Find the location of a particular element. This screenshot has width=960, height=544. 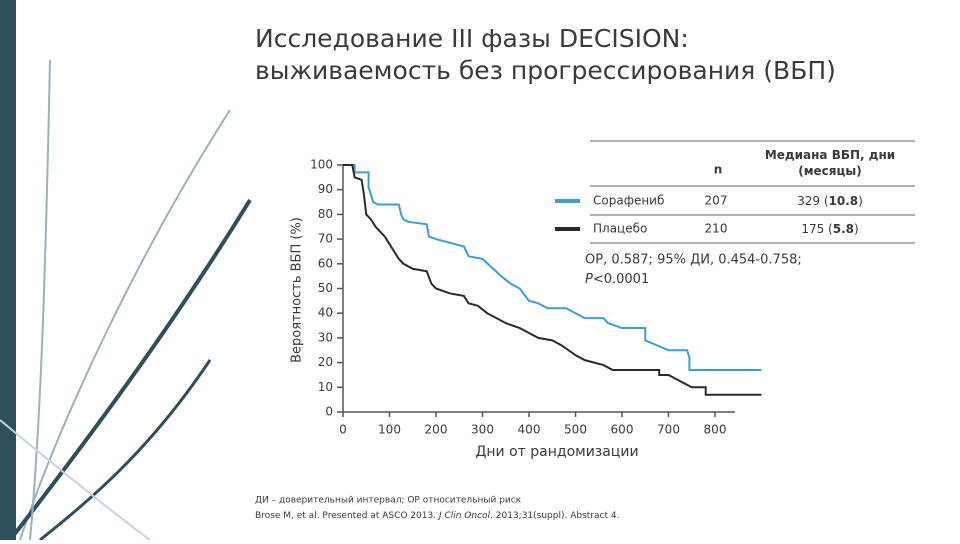

x-tick-label: 800 is located at coordinates (715, 430).